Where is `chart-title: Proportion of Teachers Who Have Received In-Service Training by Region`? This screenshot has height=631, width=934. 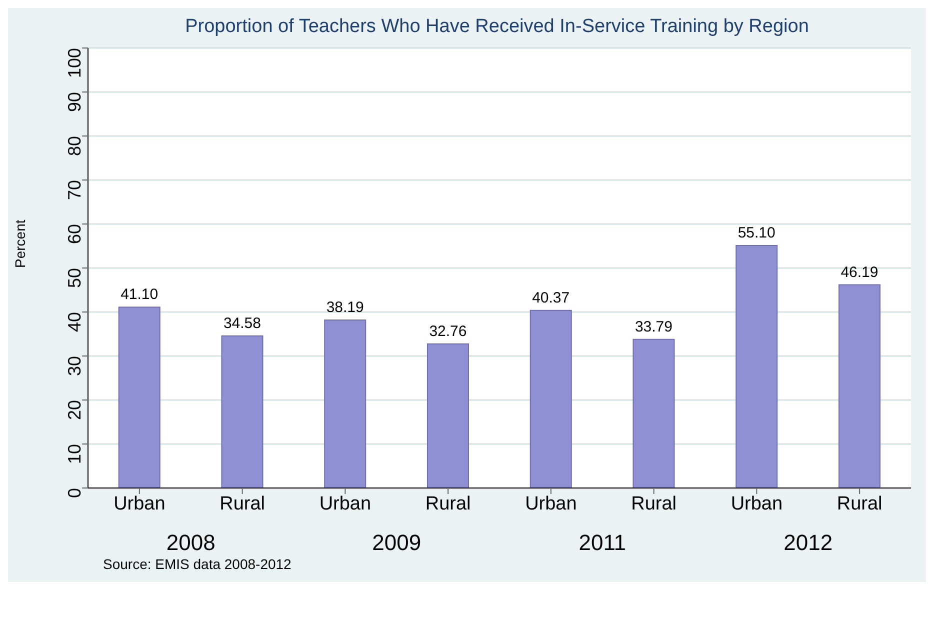
chart-title: Proportion of Teachers Who Have Received In-Service Training by Region is located at coordinates (497, 26).